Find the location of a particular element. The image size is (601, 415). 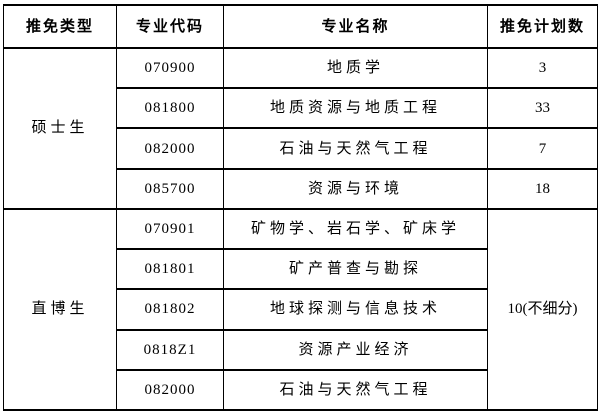

table-row: 081802 地球探测与信息技术 is located at coordinates (301, 309).